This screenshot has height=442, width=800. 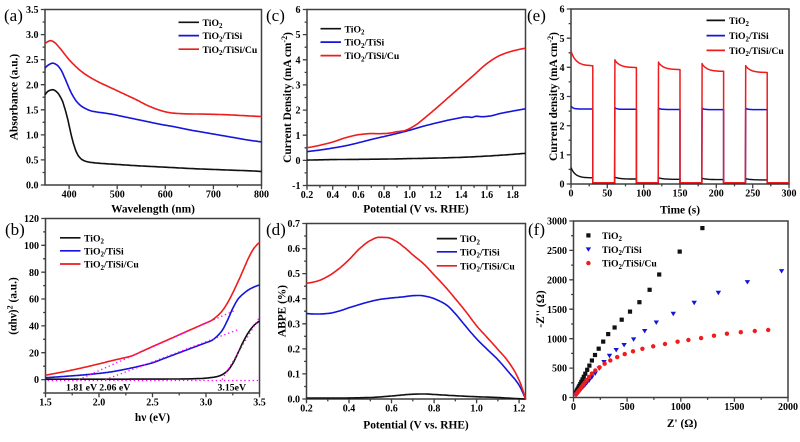 What do you see at coordinates (32, 85) in the screenshot?
I see `svg-text: 2.0` at bounding box center [32, 85].